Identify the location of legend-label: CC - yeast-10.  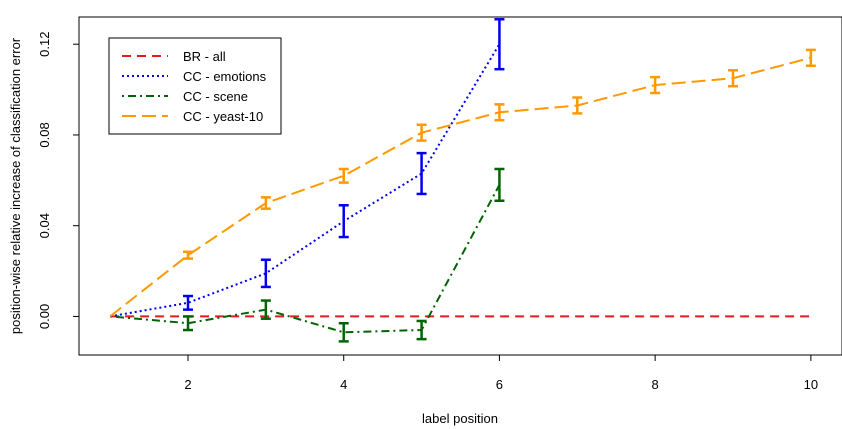
(223, 116).